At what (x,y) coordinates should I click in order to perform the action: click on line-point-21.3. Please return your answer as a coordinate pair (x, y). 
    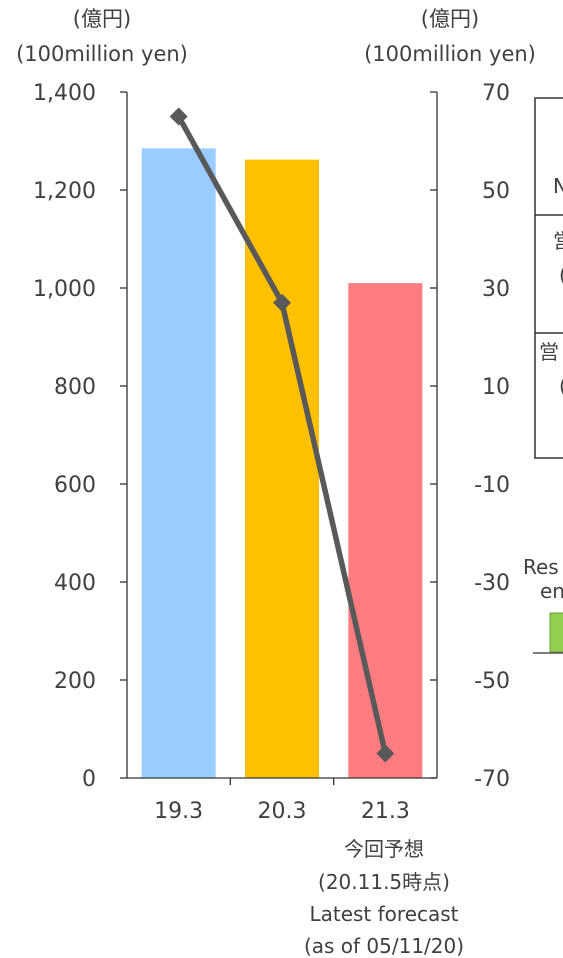
    Looking at the image, I should click on (385, 753).